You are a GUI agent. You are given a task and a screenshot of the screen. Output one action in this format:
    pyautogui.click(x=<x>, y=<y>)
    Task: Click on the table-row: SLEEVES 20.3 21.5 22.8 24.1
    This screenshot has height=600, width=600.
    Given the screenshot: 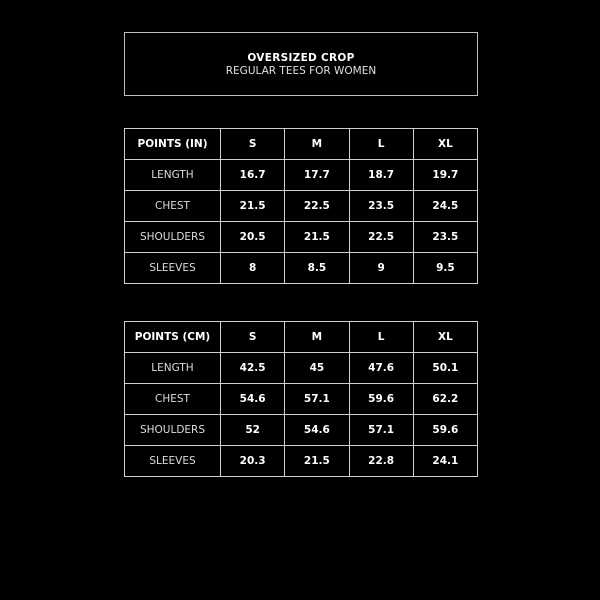 What is the action you would take?
    pyautogui.click(x=301, y=461)
    